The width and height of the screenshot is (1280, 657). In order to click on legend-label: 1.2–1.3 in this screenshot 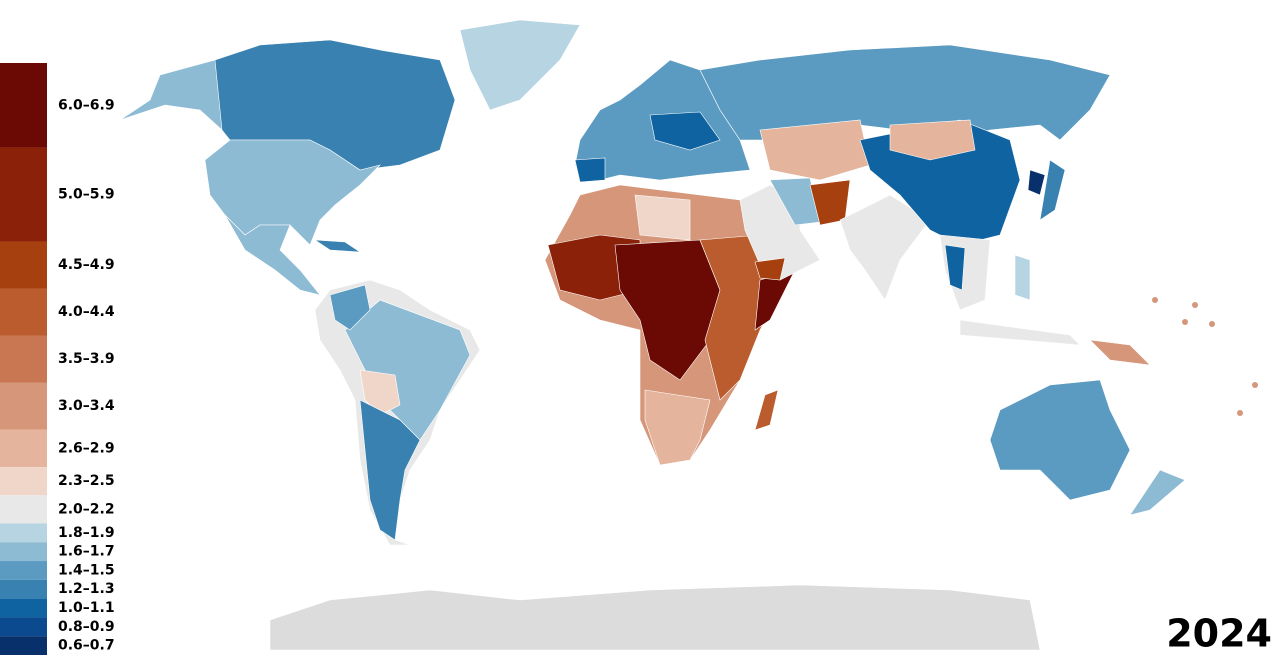, I will do `click(86, 589)`.